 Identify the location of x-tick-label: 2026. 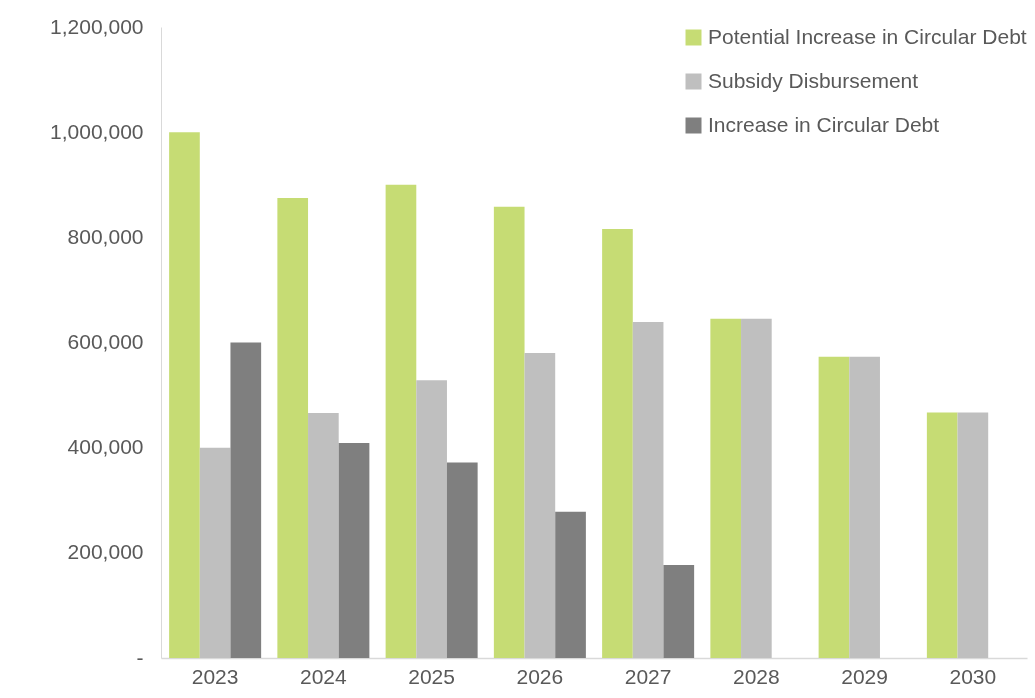
(540, 676).